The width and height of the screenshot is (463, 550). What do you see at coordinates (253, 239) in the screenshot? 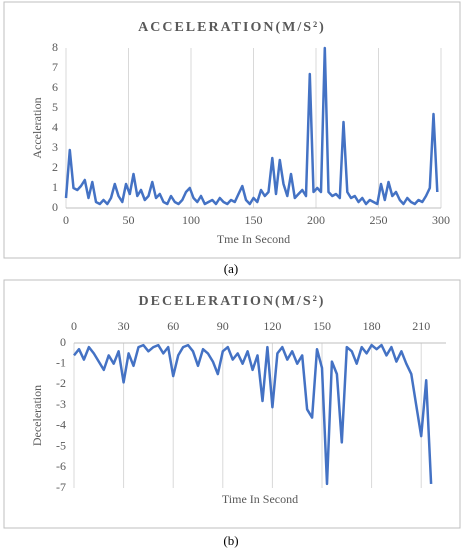
I see `x-axis-label: Tme In Second` at bounding box center [253, 239].